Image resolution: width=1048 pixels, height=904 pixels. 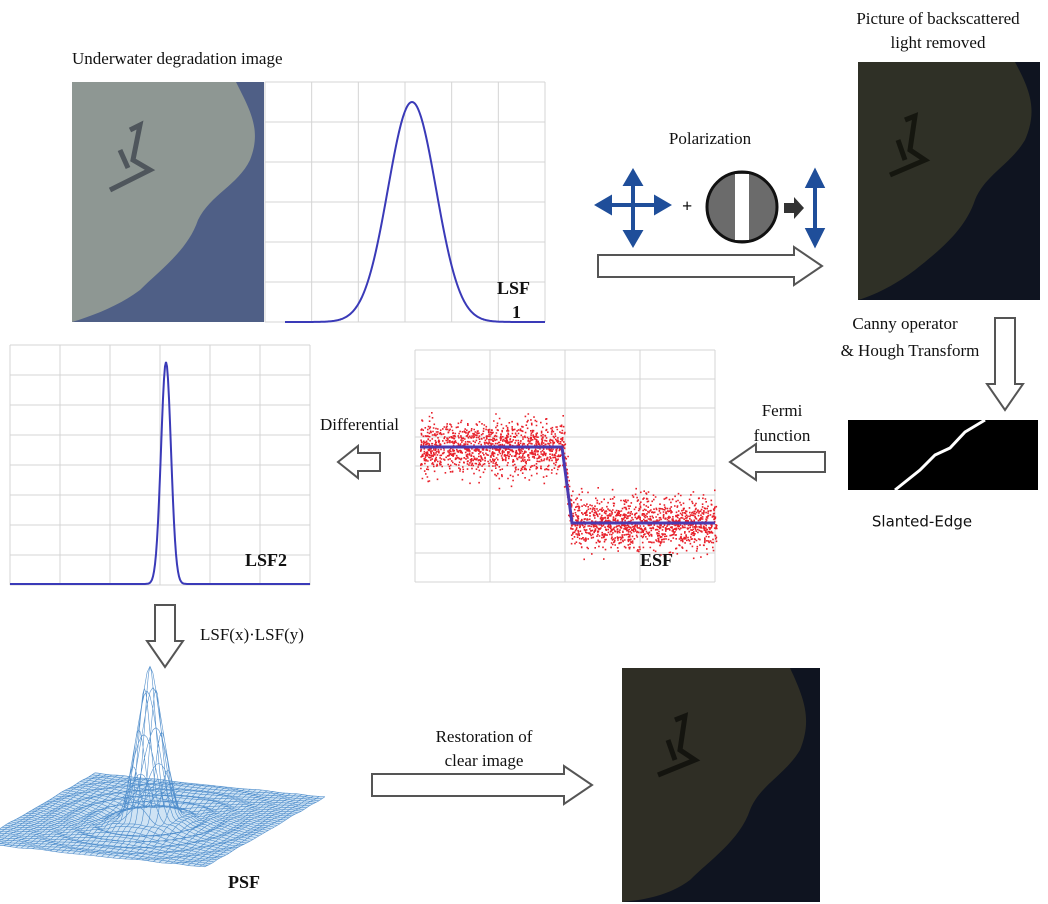 I want to click on polarized-icon, so click(x=815, y=208).